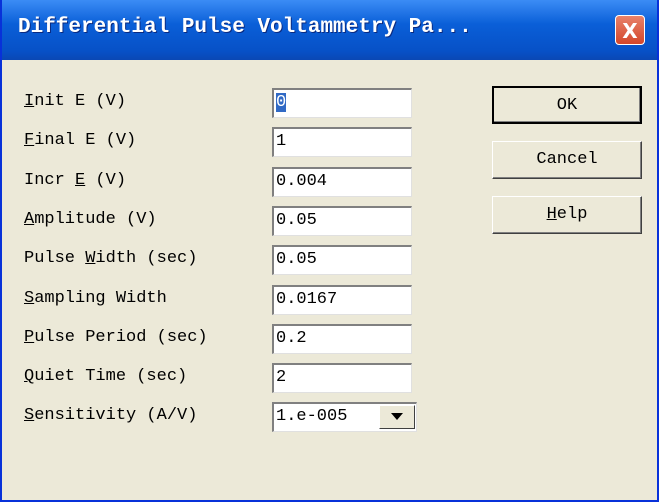 Image resolution: width=659 pixels, height=504 pixels. I want to click on close-button: X, so click(630, 30).